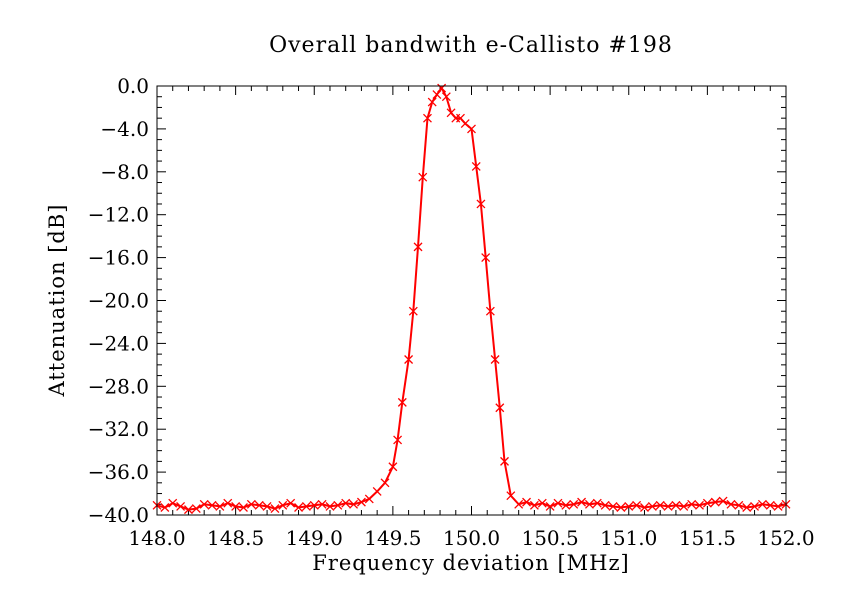 Image resolution: width=848 pixels, height=600 pixels. I want to click on x-tick-label: 150.0, so click(471, 538).